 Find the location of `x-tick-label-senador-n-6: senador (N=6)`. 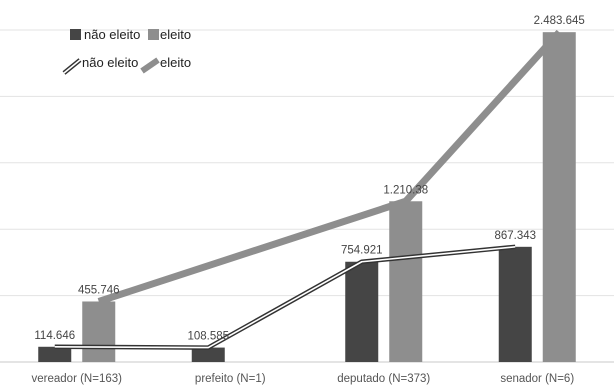

x-tick-label-senador-n-6: senador (N=6) is located at coordinates (537, 379).